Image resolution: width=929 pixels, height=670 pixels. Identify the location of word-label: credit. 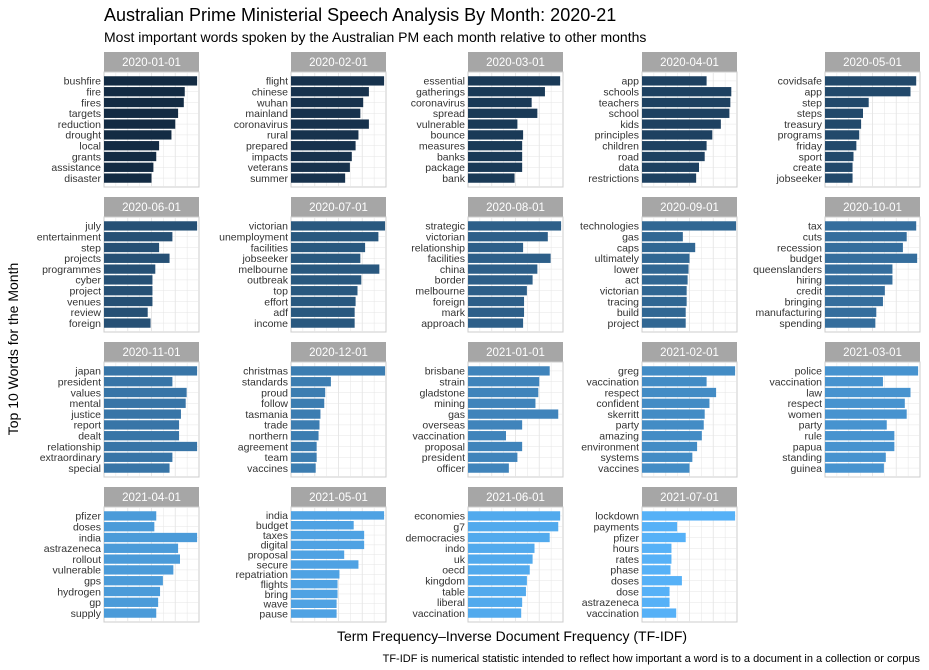
(809, 292).